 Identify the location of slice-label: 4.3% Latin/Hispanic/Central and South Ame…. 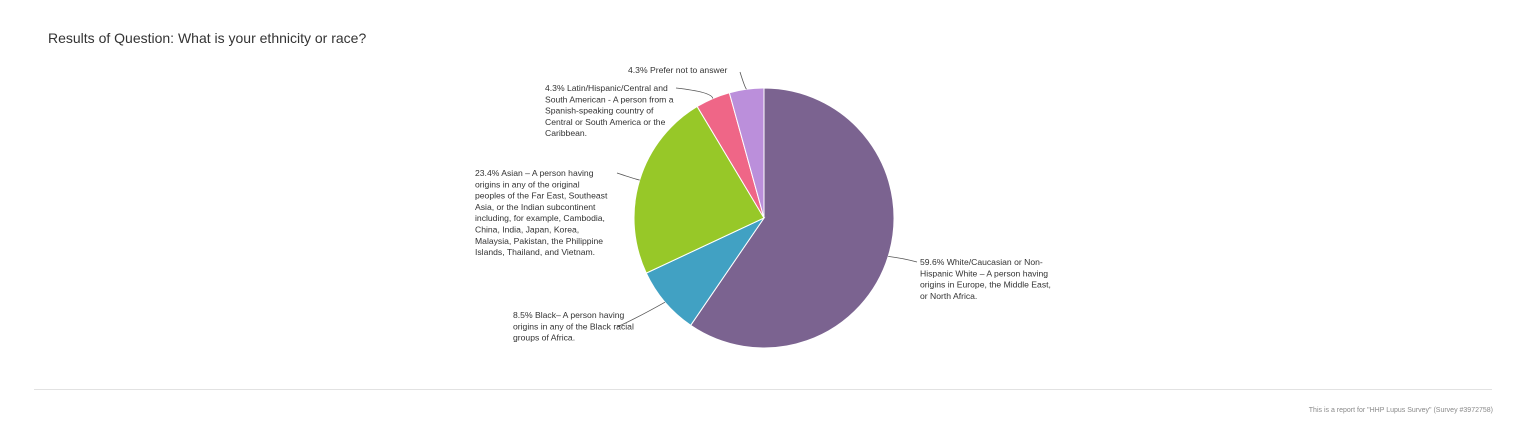
(609, 110).